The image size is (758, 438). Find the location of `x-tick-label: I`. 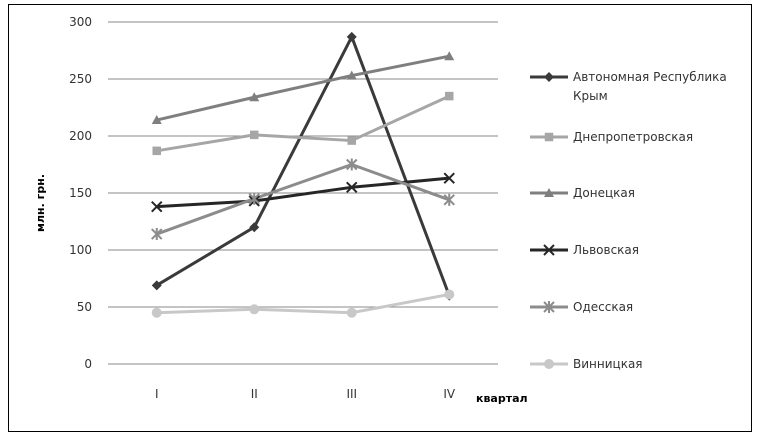

x-tick-label: I is located at coordinates (157, 394).